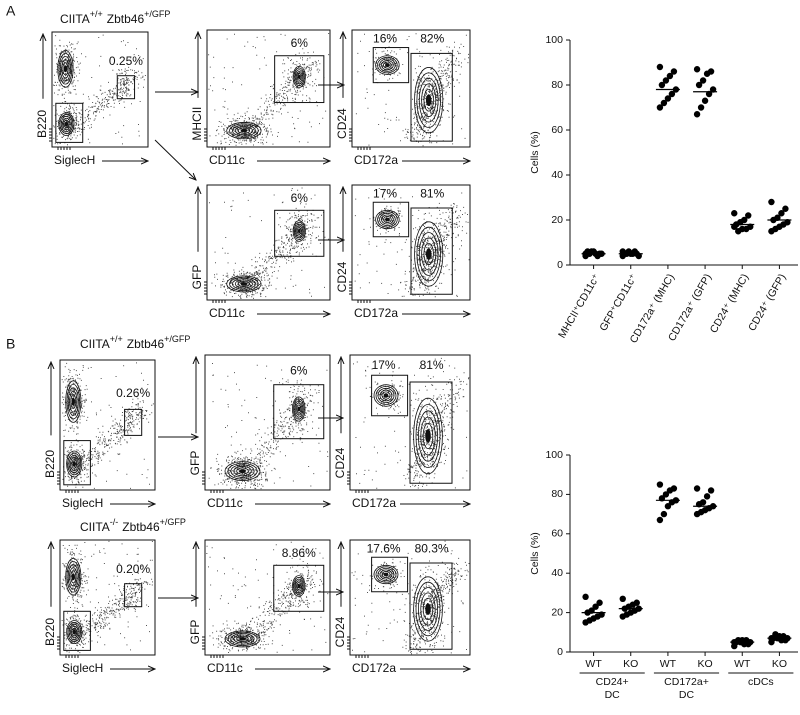  What do you see at coordinates (74, 160) in the screenshot?
I see `x-axis-label: SiglecH` at bounding box center [74, 160].